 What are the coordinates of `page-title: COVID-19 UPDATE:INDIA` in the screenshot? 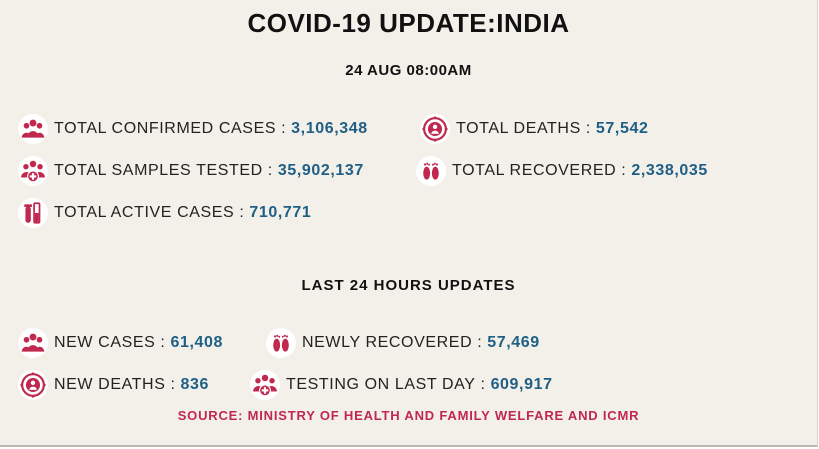 It's located at (408, 23).